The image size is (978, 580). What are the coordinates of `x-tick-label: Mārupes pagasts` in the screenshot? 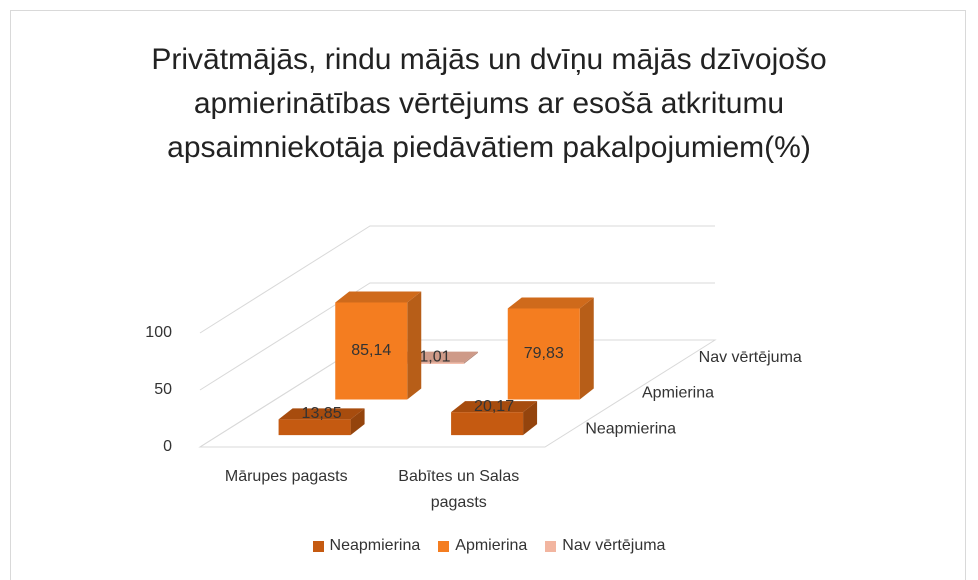 It's located at (286, 476).